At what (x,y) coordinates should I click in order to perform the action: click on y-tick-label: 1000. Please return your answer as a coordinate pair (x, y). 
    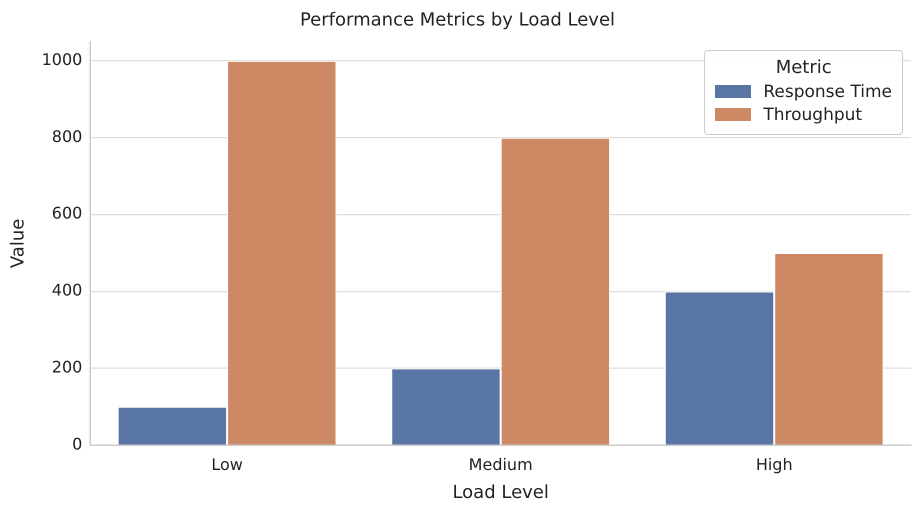
    Looking at the image, I should click on (62, 59).